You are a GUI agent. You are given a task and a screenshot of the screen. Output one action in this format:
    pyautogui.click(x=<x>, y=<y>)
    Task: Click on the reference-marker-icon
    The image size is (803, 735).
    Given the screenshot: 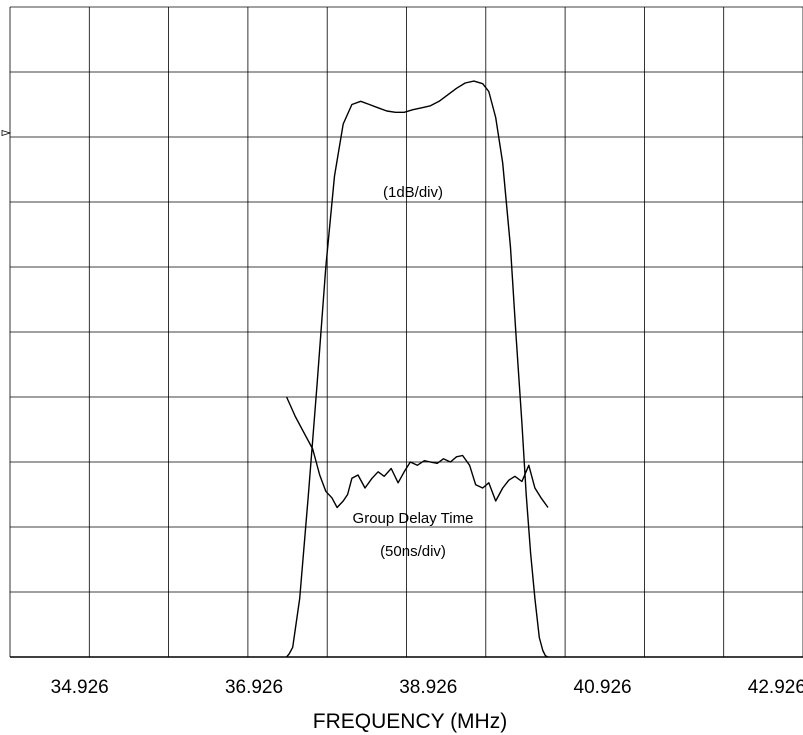 What is the action you would take?
    pyautogui.click(x=6, y=133)
    